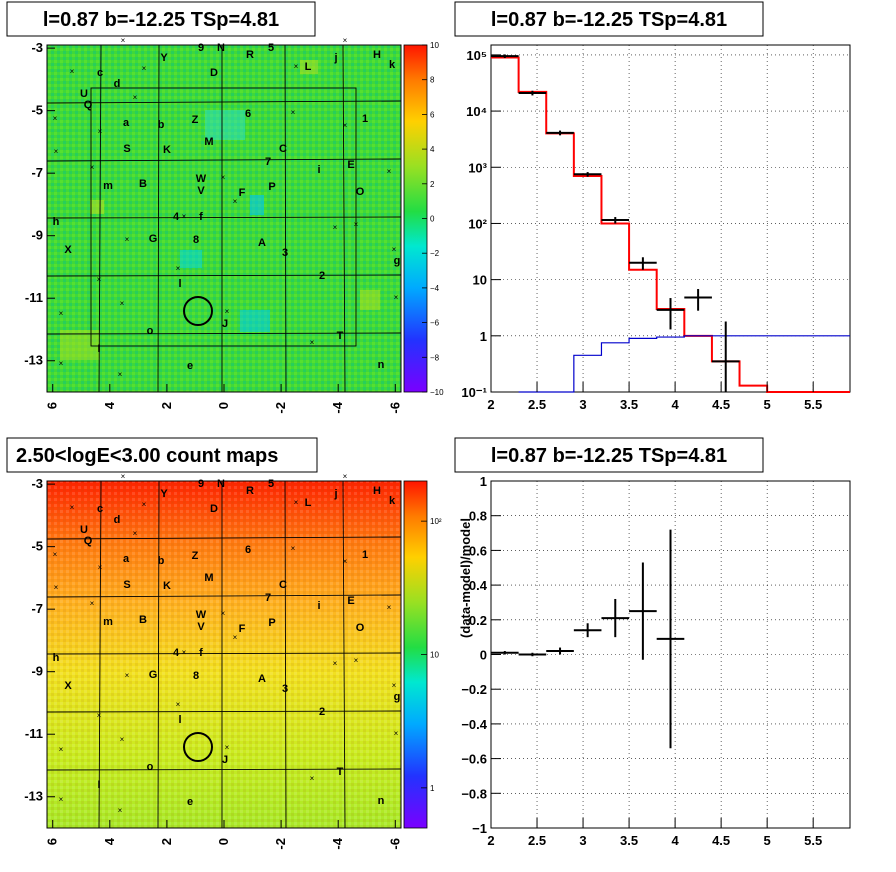 The width and height of the screenshot is (896, 872). I want to click on colorbar-tick-label: 10², so click(436, 521).